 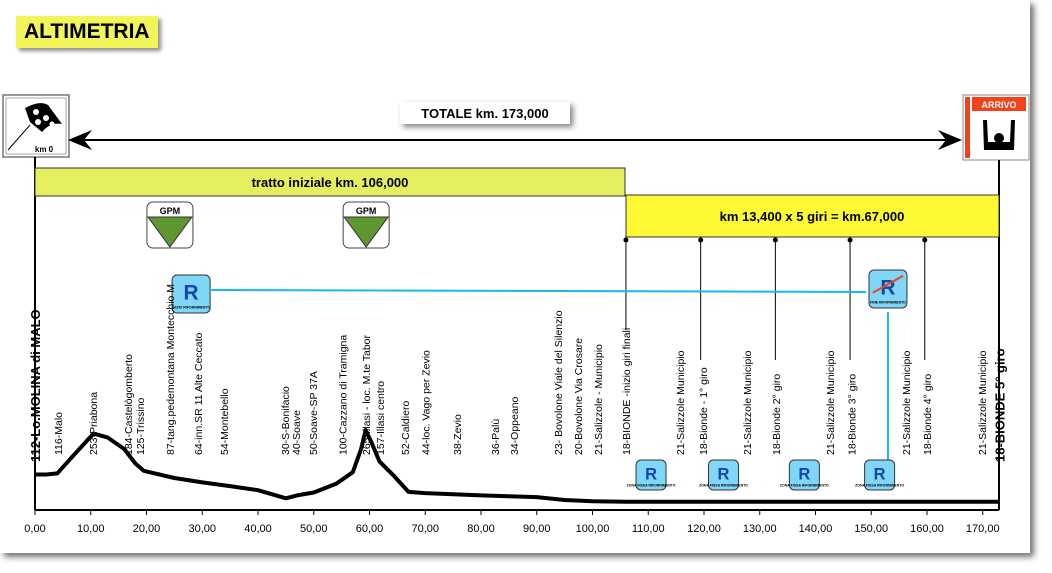 What do you see at coordinates (538, 291) in the screenshot?
I see `refuel-line` at bounding box center [538, 291].